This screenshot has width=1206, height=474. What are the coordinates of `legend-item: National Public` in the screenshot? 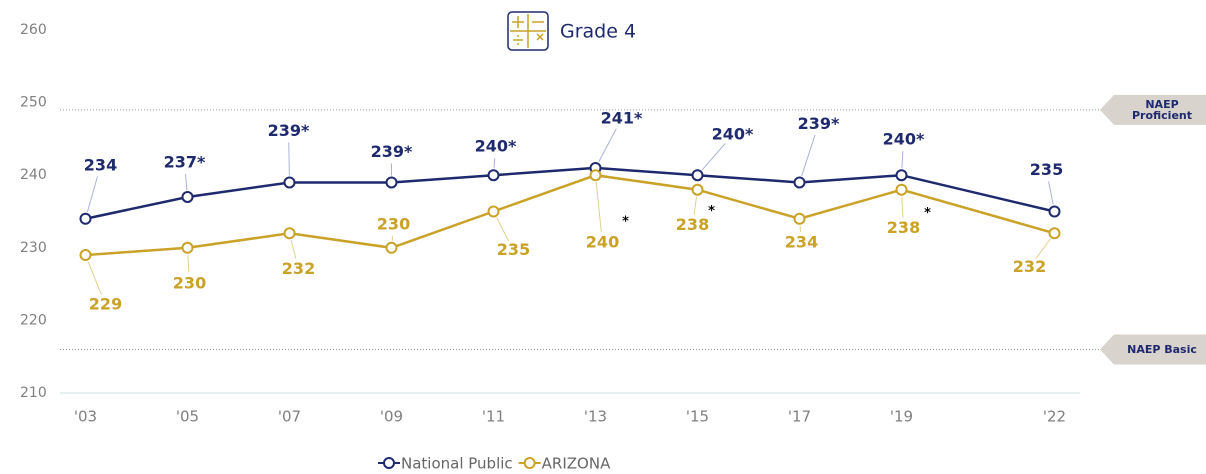 It's located at (445, 464).